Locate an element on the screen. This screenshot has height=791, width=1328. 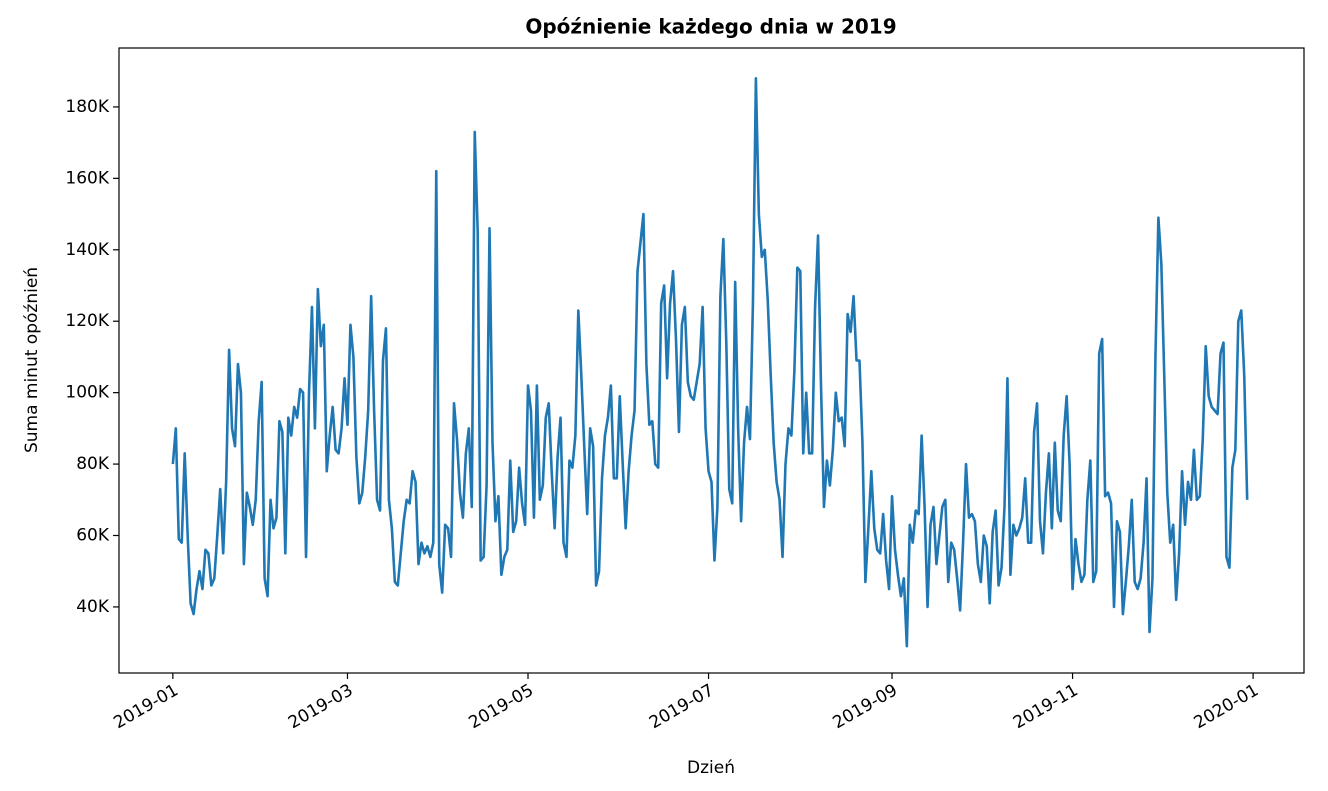
x-tick-label: 2019-03 is located at coordinates (321, 706).